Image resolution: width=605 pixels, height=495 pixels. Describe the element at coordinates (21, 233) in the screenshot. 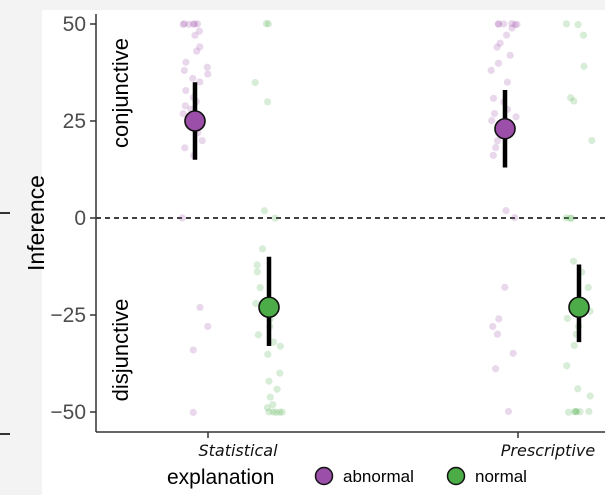

I see `background-strip-left` at that location.